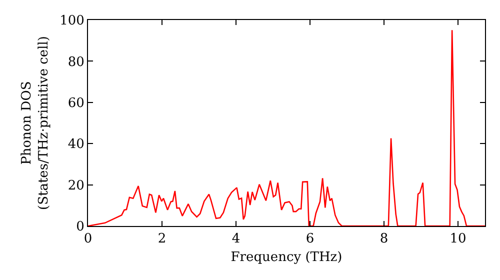 The height and width of the screenshot is (280, 500). What do you see at coordinates (286, 258) in the screenshot?
I see `x-axis-title: Frequency (THz)` at bounding box center [286, 258].